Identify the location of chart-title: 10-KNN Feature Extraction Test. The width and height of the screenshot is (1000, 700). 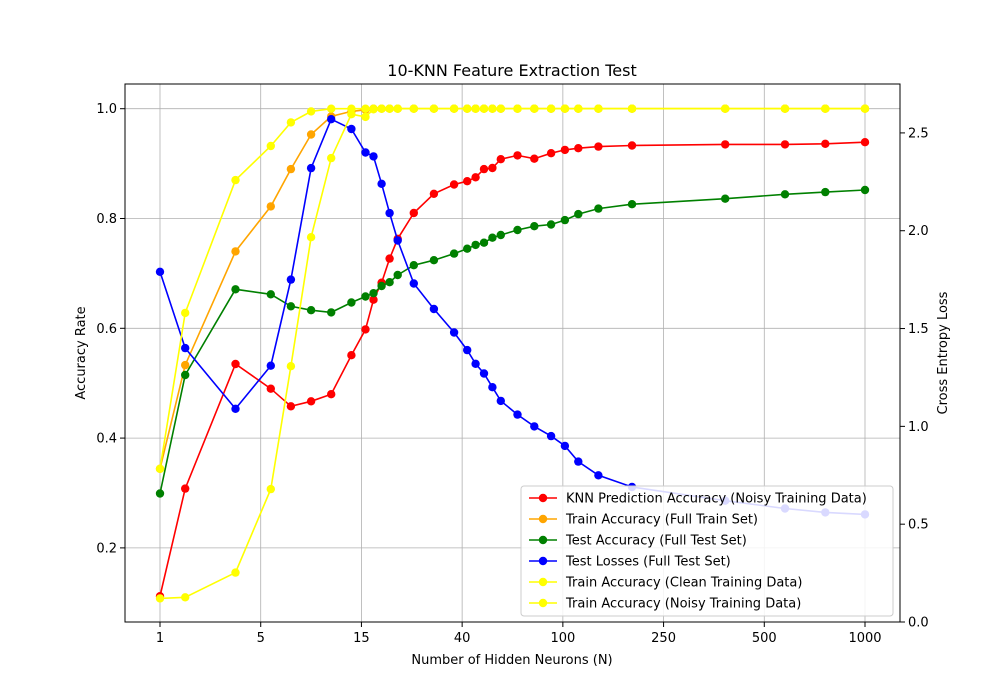
(511, 70).